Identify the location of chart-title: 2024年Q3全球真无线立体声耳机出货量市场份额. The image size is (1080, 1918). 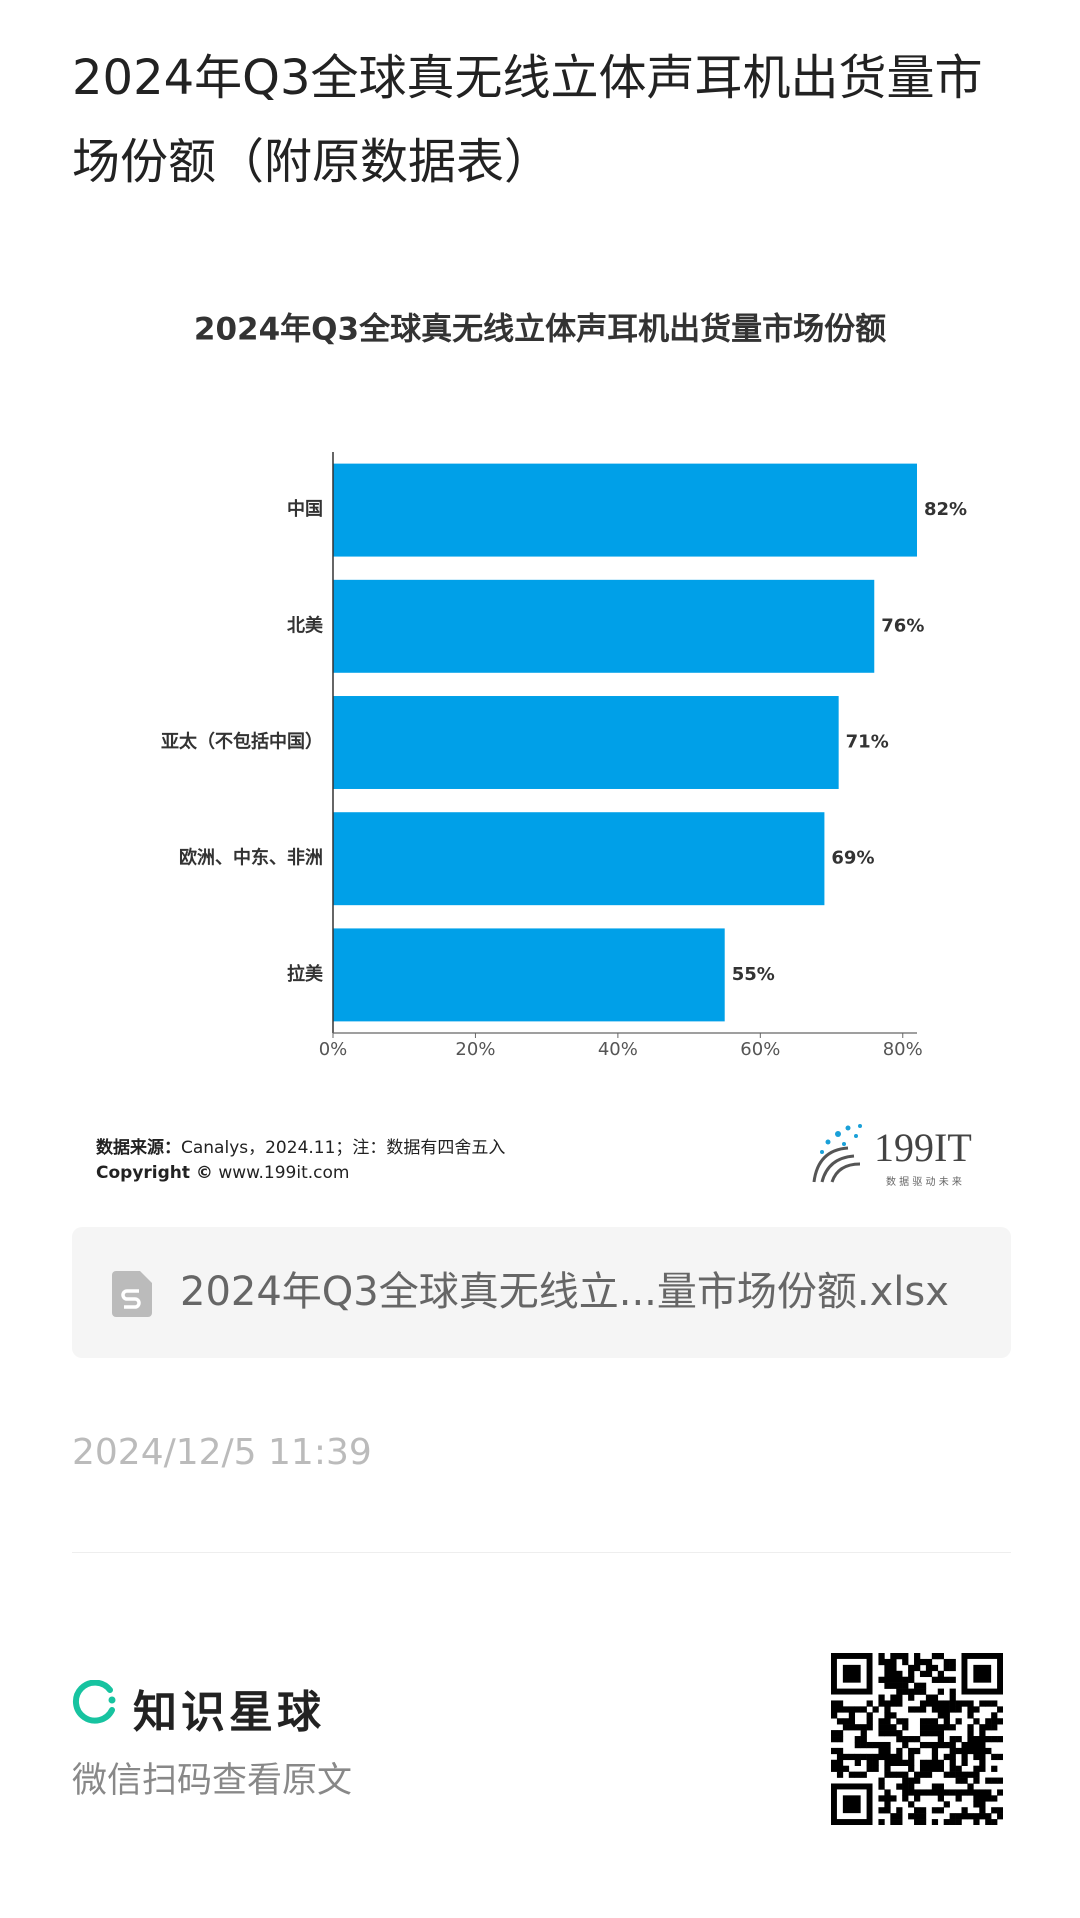
(540, 330).